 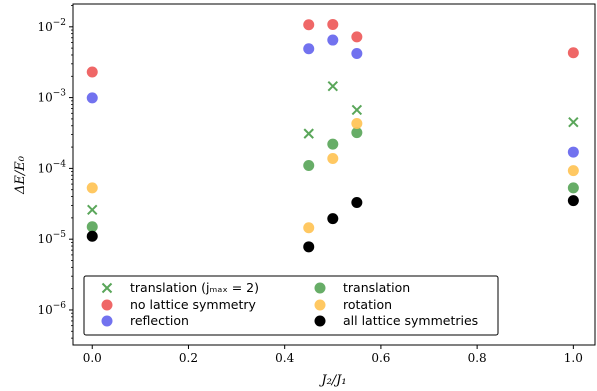 What do you see at coordinates (51, 309) in the screenshot?
I see `y-tick-label: 10⁻⁶` at bounding box center [51, 309].